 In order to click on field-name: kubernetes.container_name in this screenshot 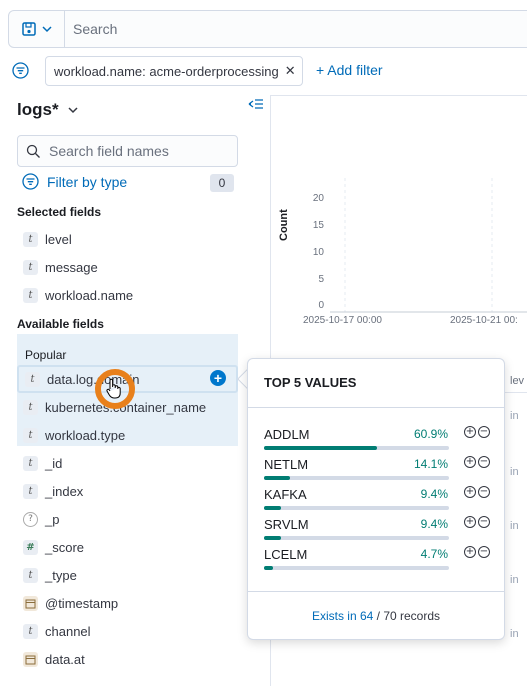, I will do `click(126, 407)`.